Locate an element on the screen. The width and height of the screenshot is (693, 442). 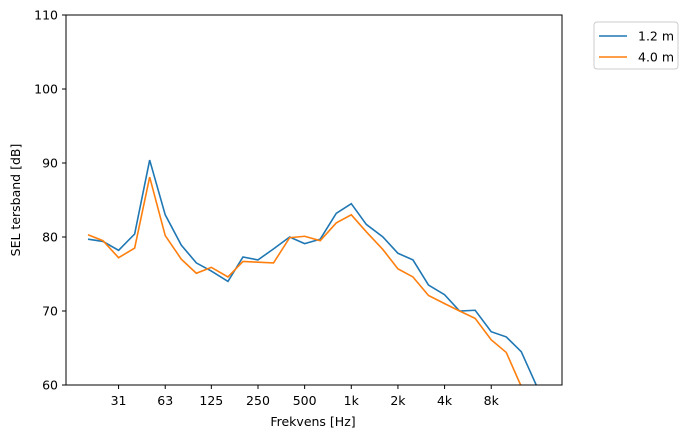
y-tick-label: 60 is located at coordinates (50, 385).